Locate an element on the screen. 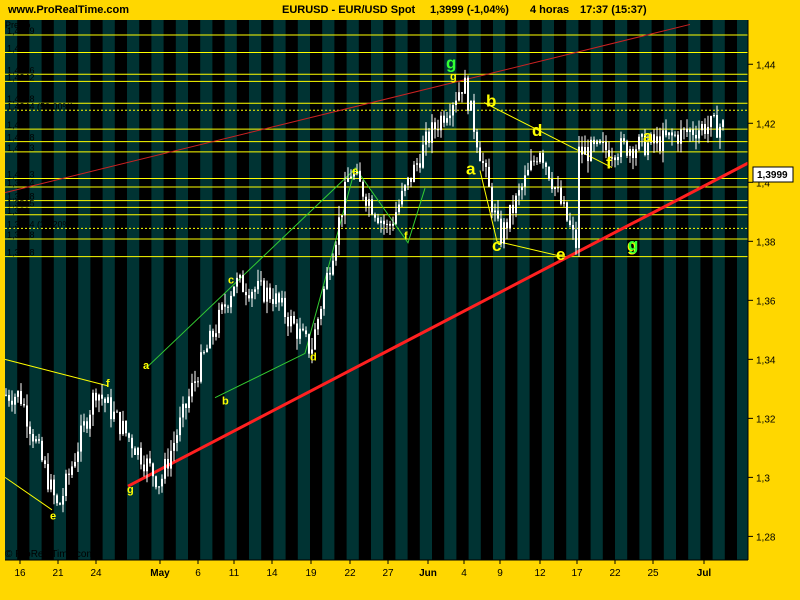 This screenshot has height=600, width=800. wave-label: c is located at coordinates (496, 245).